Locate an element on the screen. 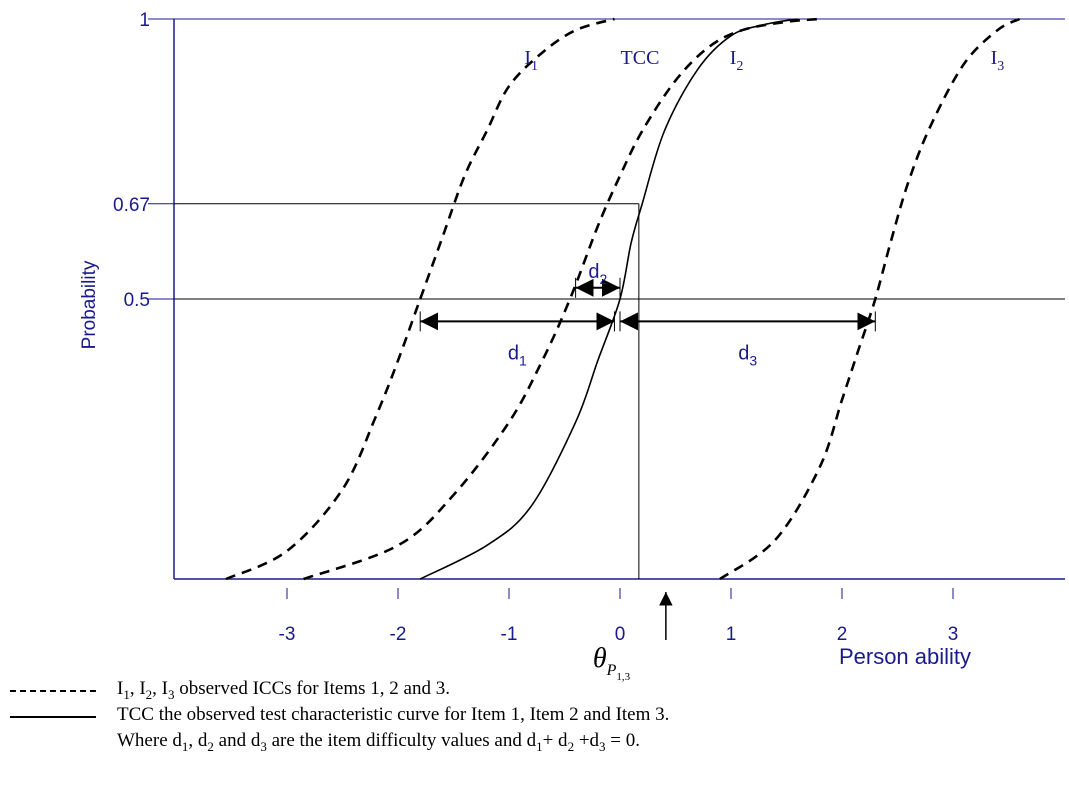 This screenshot has height=793, width=1069. curve-label-tcc: TCC is located at coordinates (640, 58).